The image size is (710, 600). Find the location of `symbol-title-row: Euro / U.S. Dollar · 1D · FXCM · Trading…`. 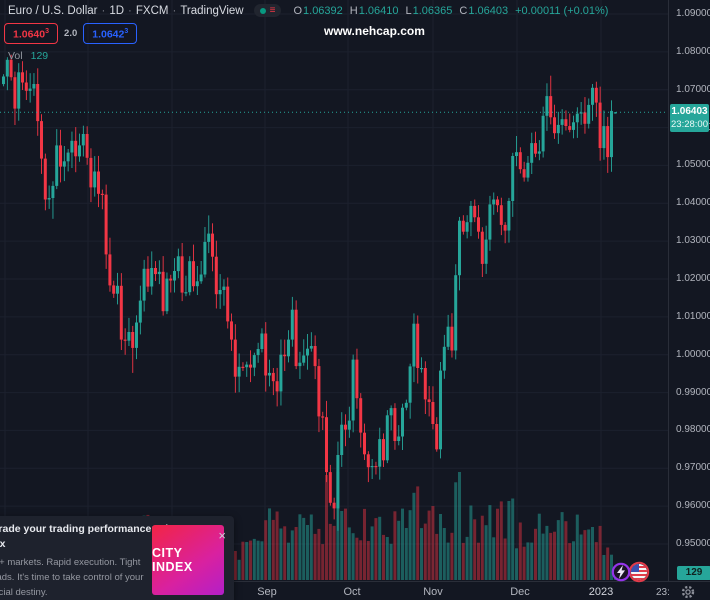

symbol-title-row: Euro / U.S. Dollar · 1D · FXCM · Trading… is located at coordinates (308, 10).